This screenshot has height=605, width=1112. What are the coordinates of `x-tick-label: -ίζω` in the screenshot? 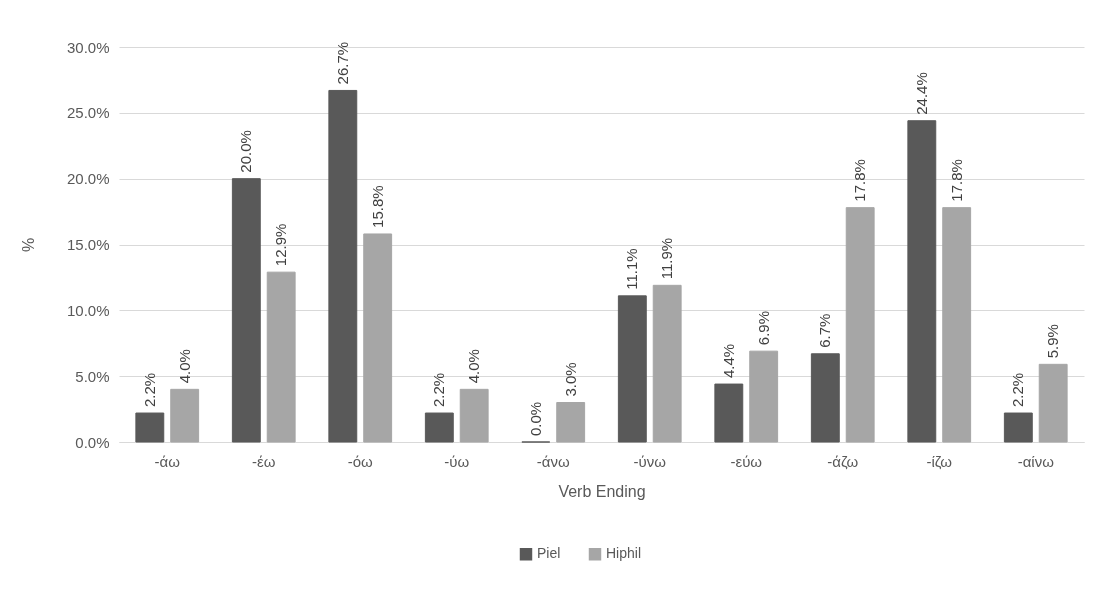 It's located at (939, 461).